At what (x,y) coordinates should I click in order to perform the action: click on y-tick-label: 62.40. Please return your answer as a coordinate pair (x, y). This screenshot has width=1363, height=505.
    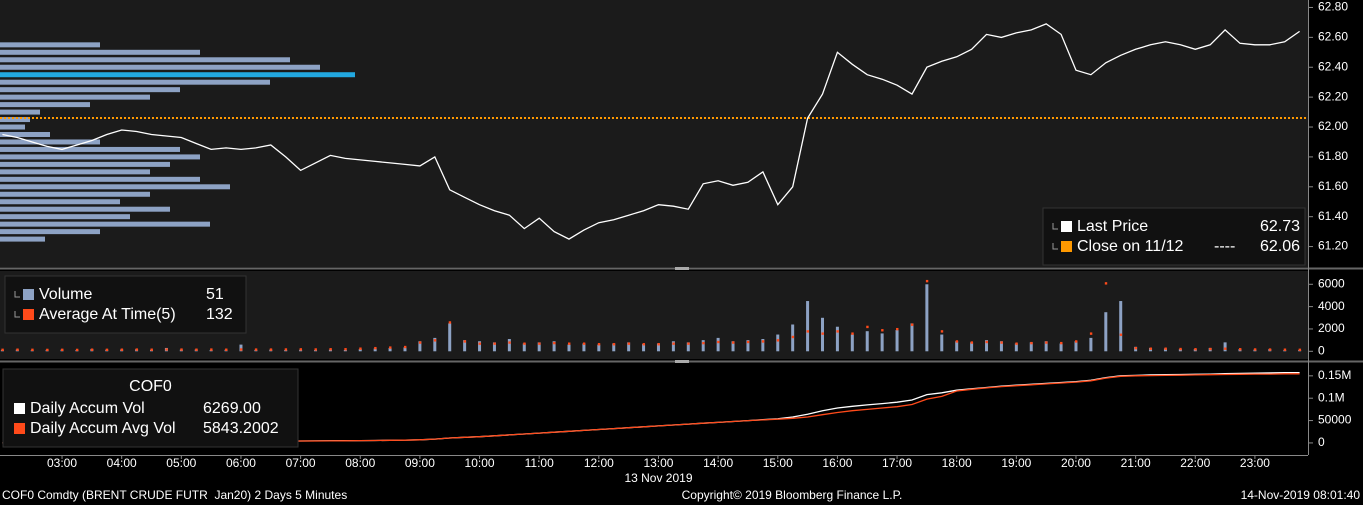
    Looking at the image, I should click on (1333, 66).